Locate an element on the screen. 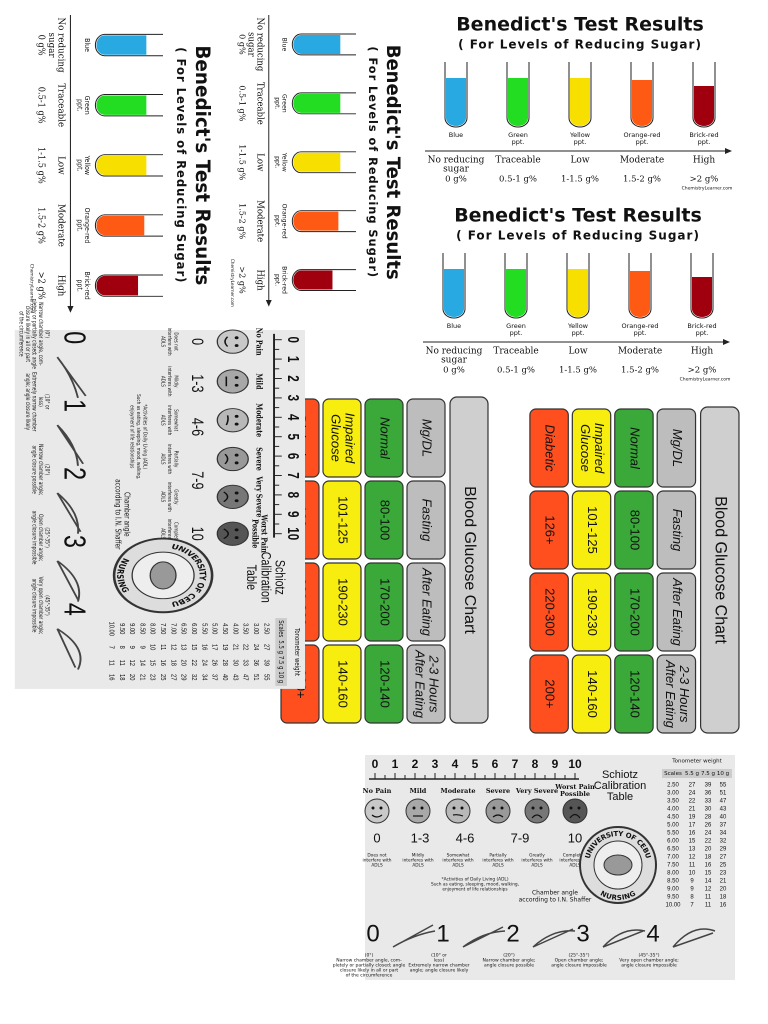 This screenshot has height=1024, width=768. table-cell: 26 is located at coordinates (214, 662).